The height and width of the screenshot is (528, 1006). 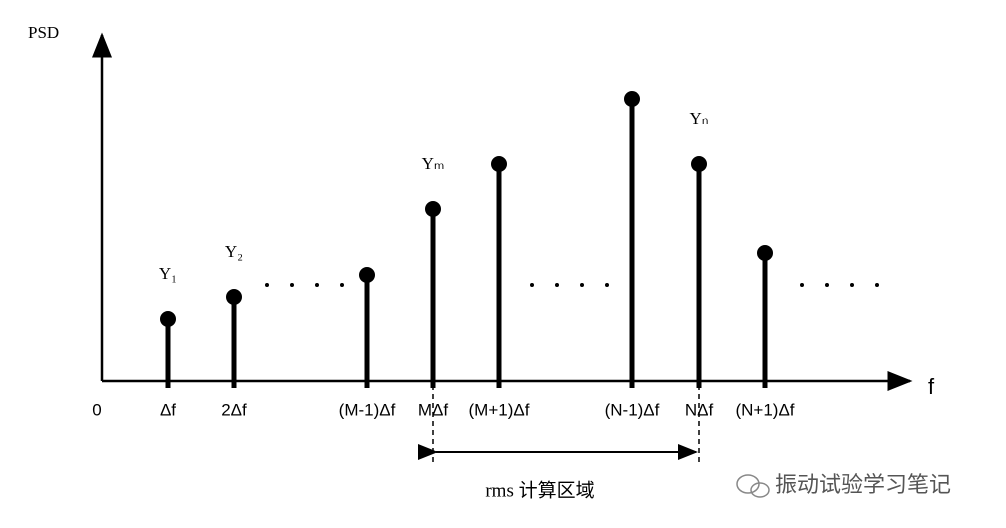 What do you see at coordinates (433, 163) in the screenshot?
I see `stem-label: Yₘ` at bounding box center [433, 163].